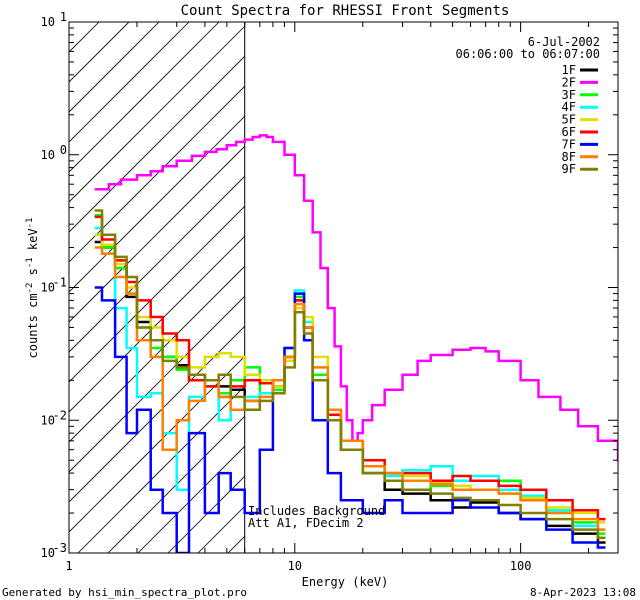 This screenshot has width=640, height=600. I want to click on legend-label-9f: 9F, so click(569, 169).